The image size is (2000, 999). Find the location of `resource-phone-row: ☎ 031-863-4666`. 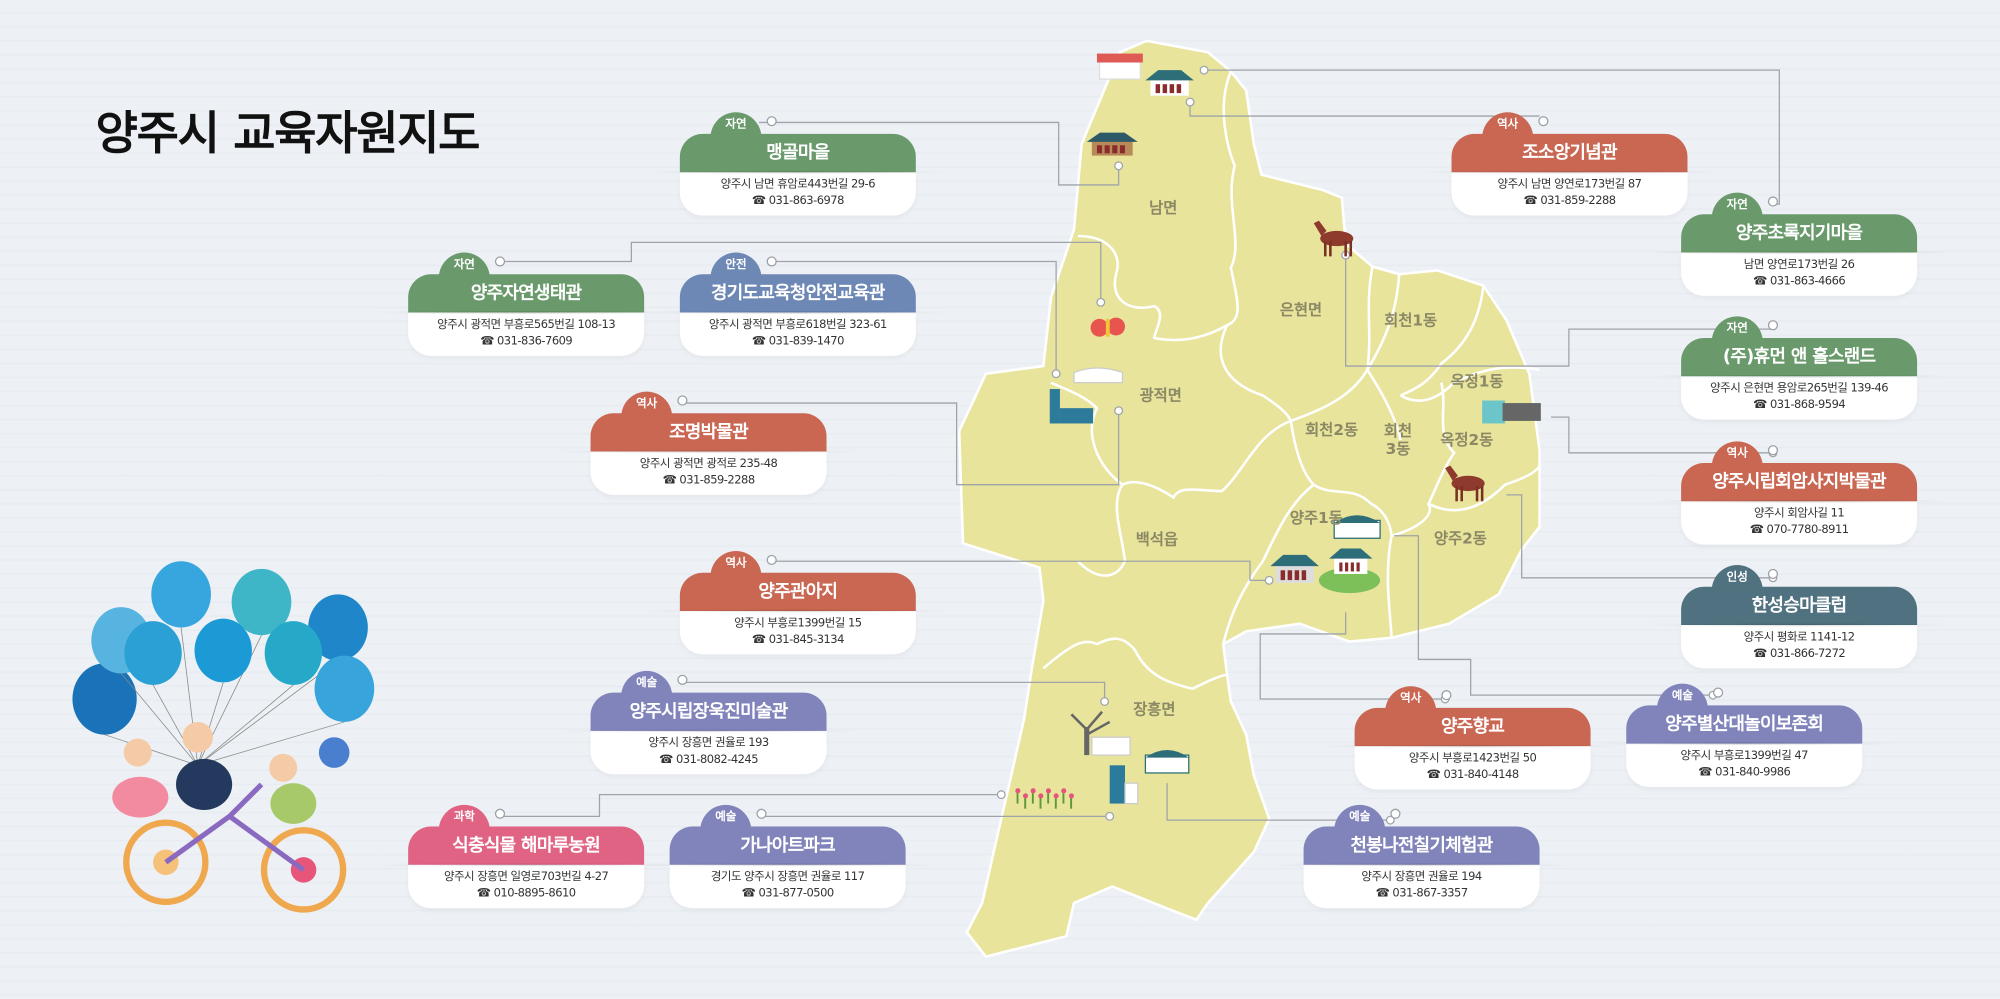

resource-phone-row: ☎ 031-863-4666 is located at coordinates (1799, 282).